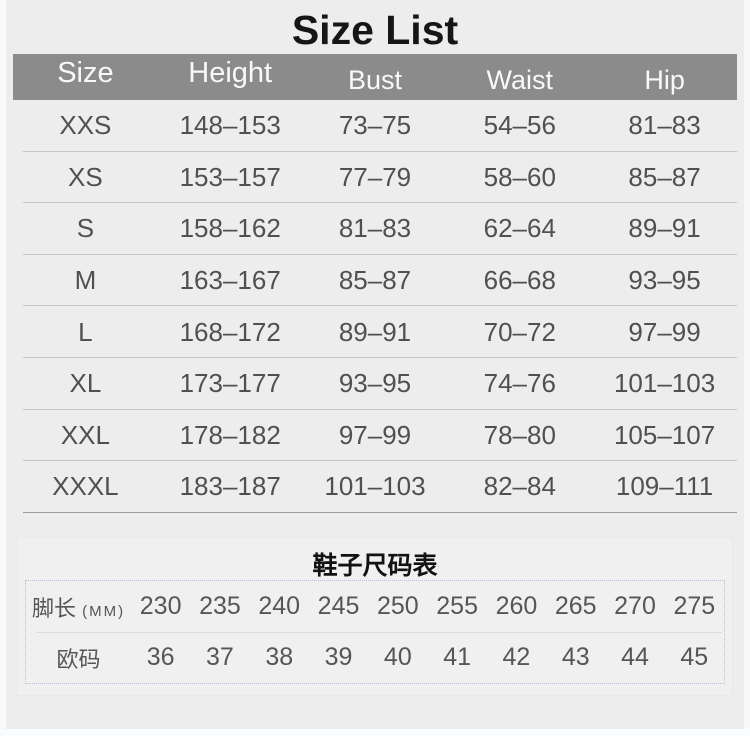  Describe the element at coordinates (53, 608) in the screenshot. I see `foot-length-label-text: 脚长` at that location.